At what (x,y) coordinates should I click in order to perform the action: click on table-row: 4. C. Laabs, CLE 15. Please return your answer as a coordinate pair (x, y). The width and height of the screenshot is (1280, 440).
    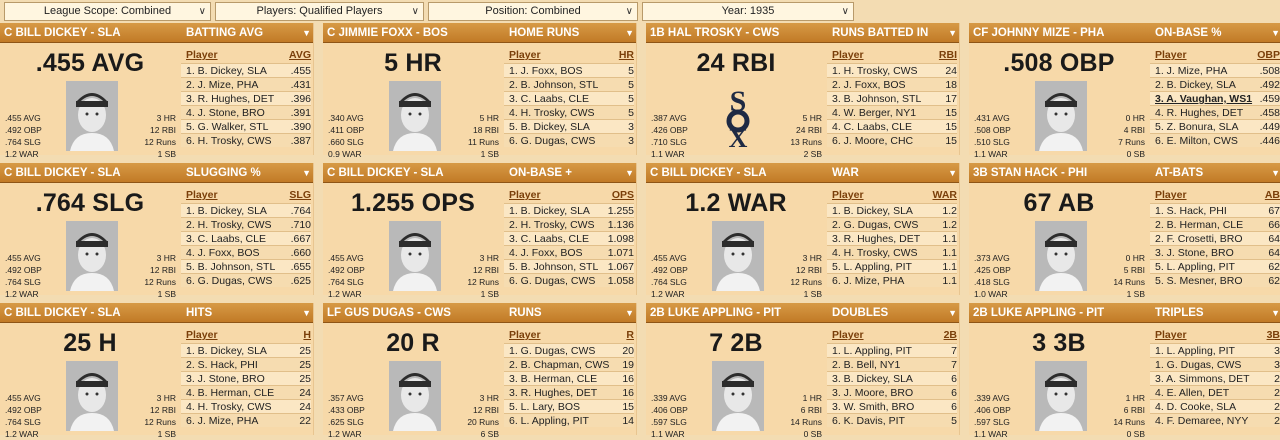
    Looking at the image, I should click on (892, 126).